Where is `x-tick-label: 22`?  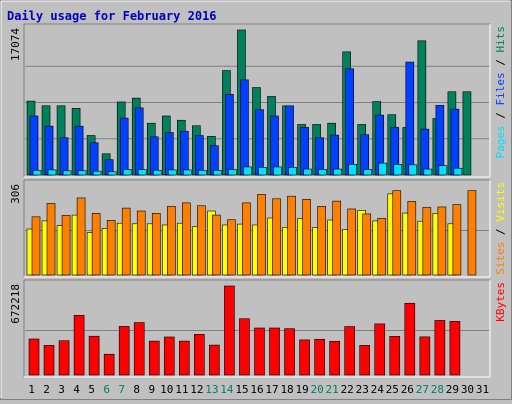
x-tick-label: 22 is located at coordinates (347, 389).